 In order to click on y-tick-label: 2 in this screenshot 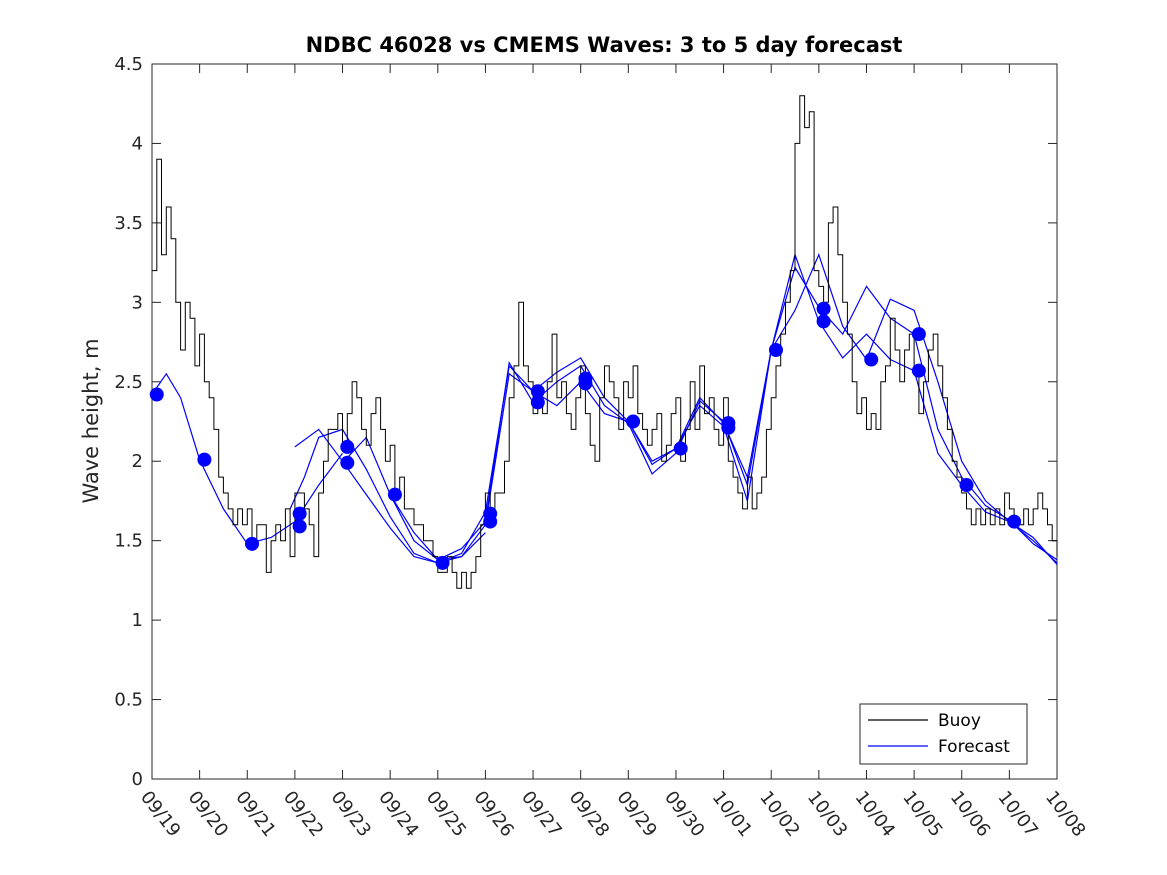, I will do `click(137, 461)`.